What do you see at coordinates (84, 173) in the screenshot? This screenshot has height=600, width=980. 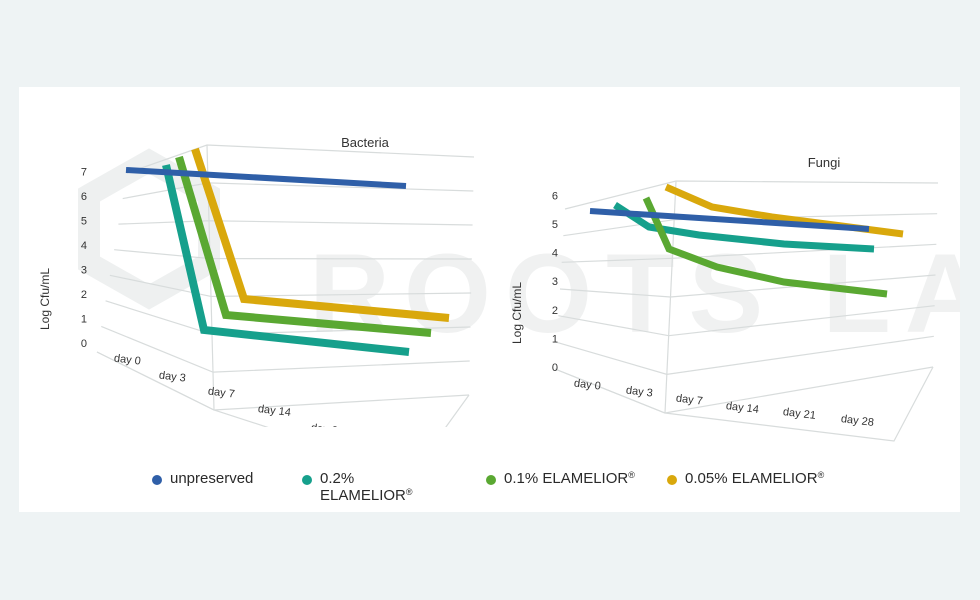 I see `y-tick-label: 7` at bounding box center [84, 173].